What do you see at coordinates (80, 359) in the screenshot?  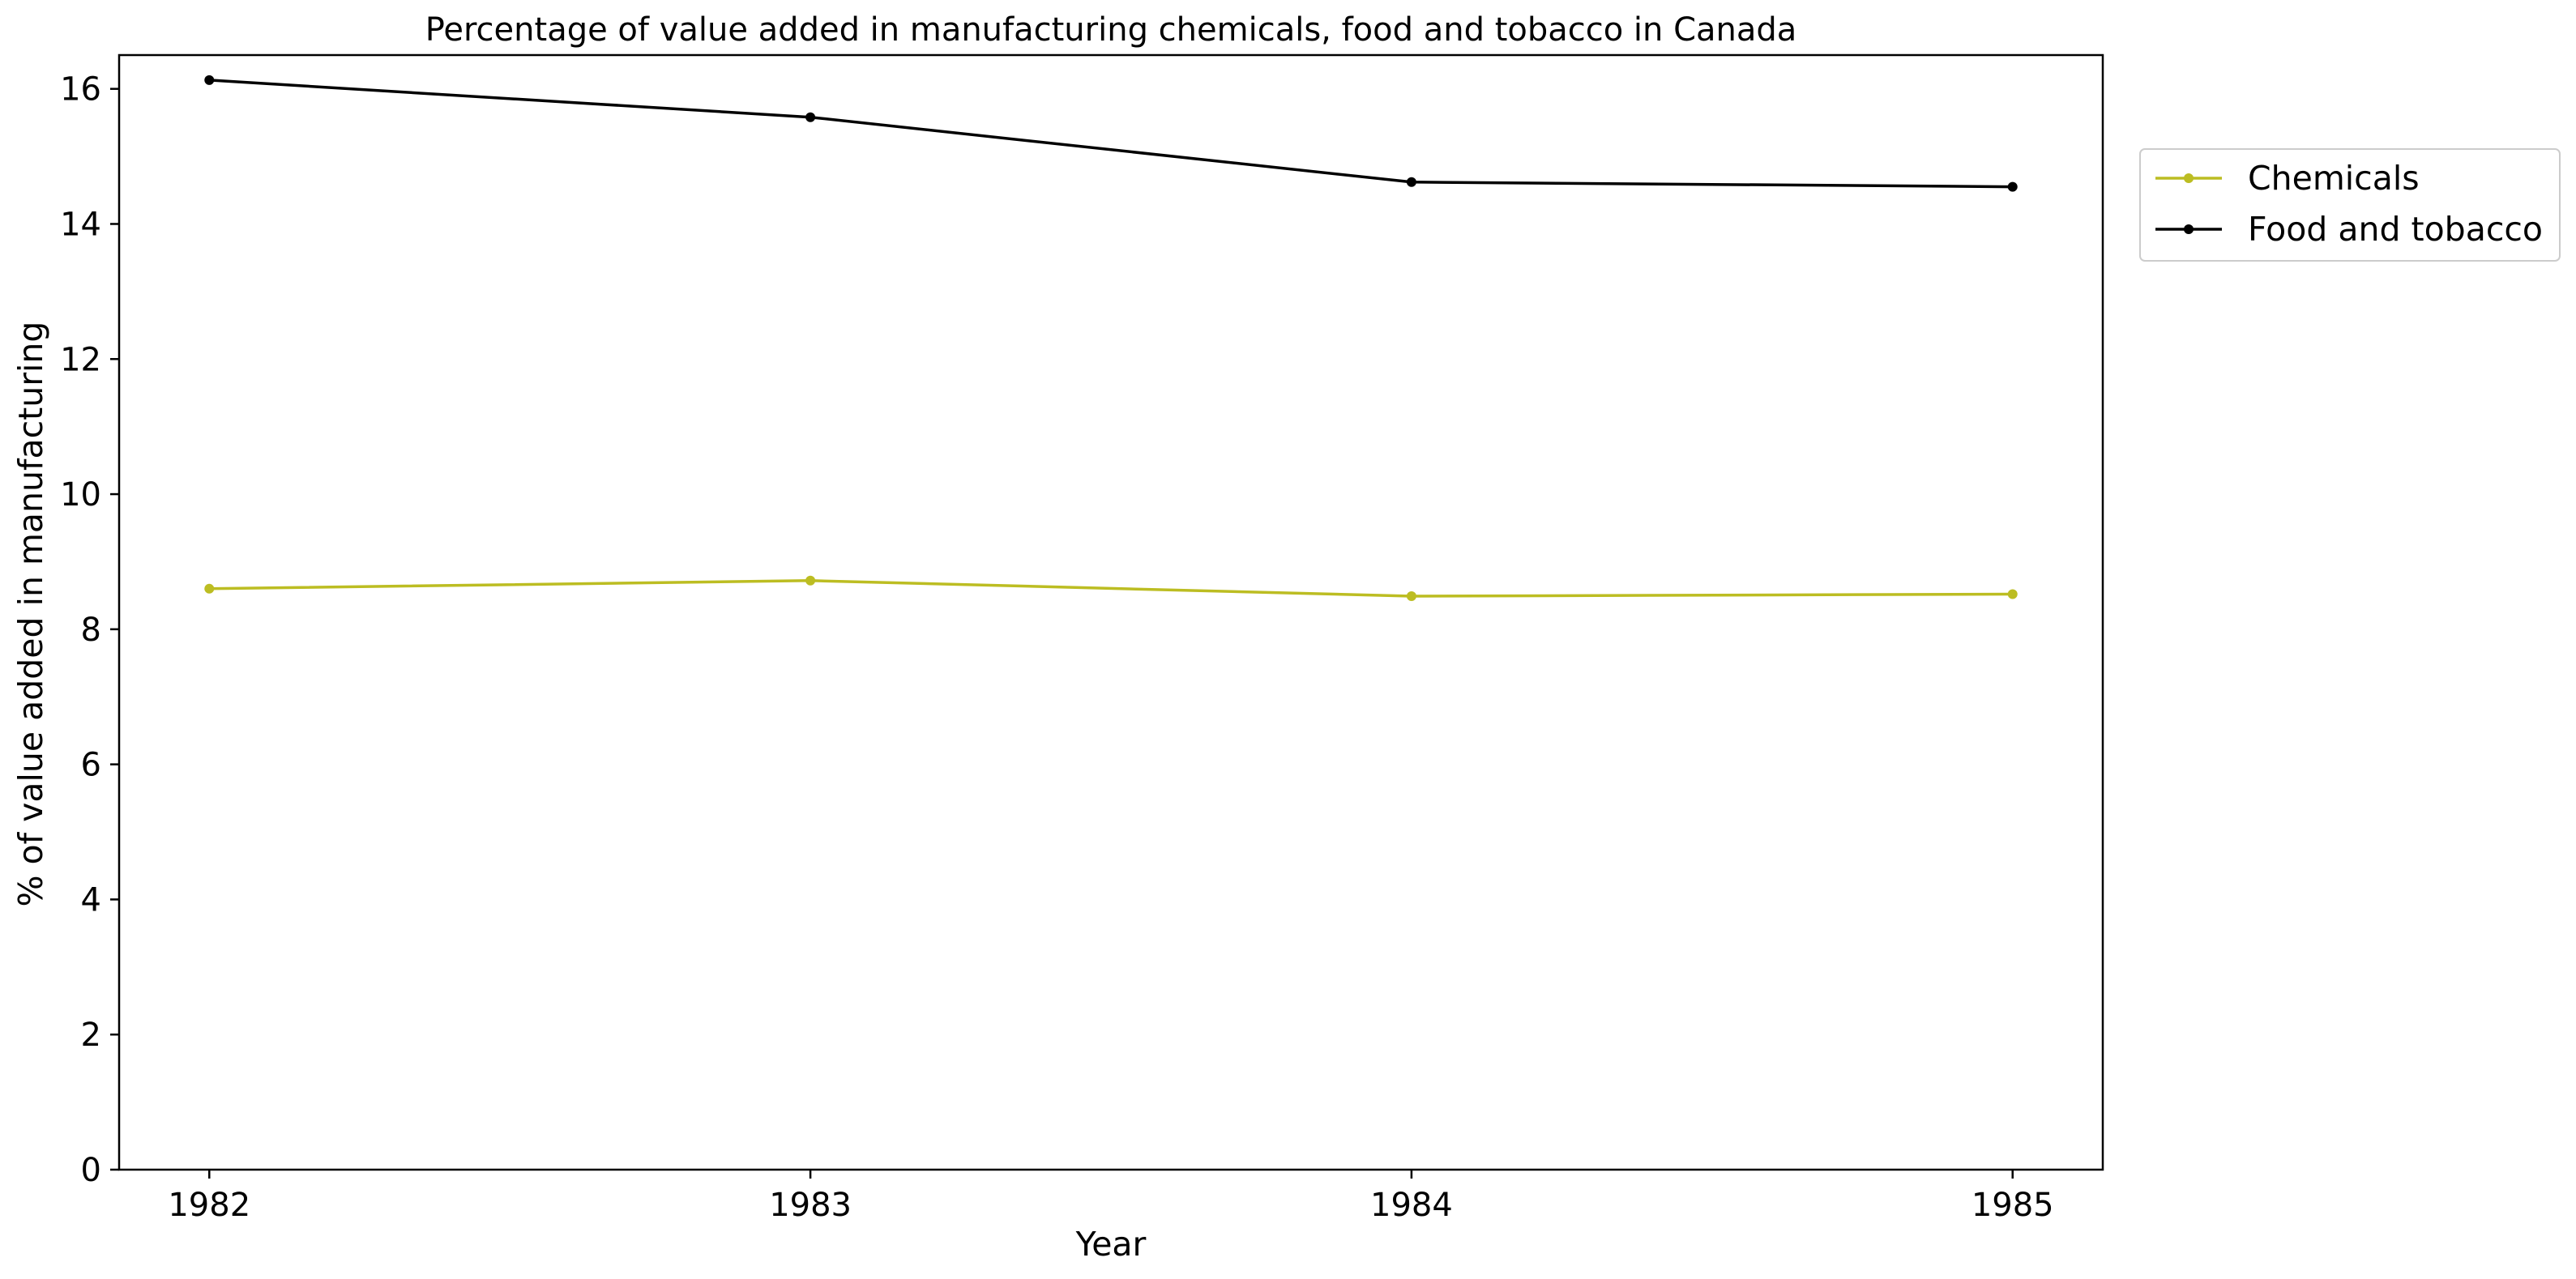 I see `y-tick-label: 12` at bounding box center [80, 359].